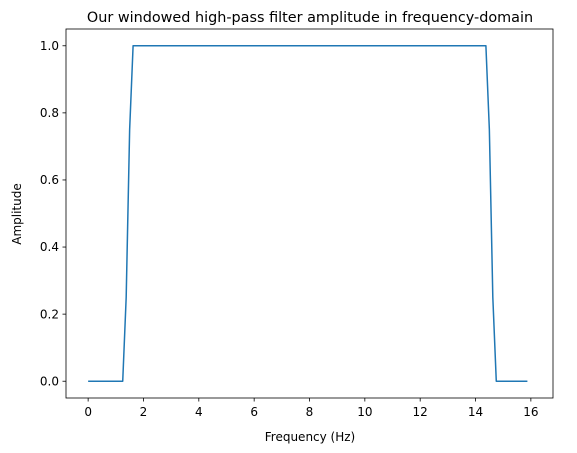 The width and height of the screenshot is (577, 453). Describe the element at coordinates (49, 46) in the screenshot. I see `y-tick-label: 1.0` at that location.